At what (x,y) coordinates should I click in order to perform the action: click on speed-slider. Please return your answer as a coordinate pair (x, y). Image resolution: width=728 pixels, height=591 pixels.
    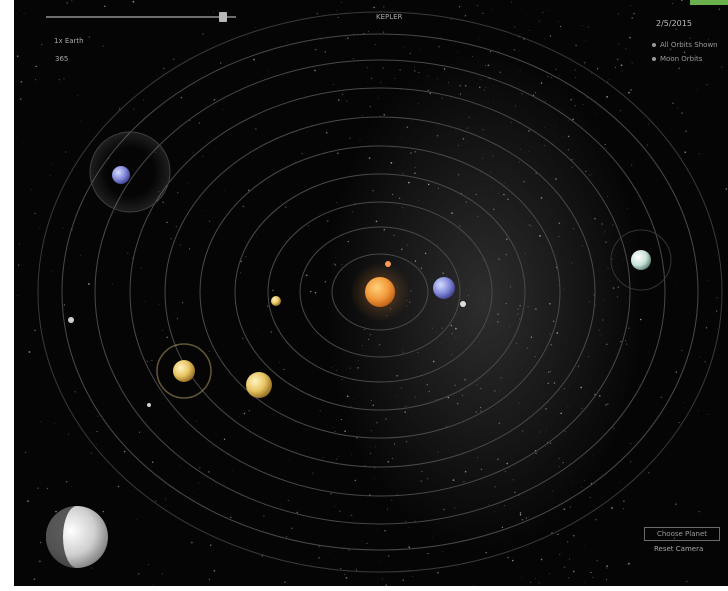
    Looking at the image, I should click on (141, 17).